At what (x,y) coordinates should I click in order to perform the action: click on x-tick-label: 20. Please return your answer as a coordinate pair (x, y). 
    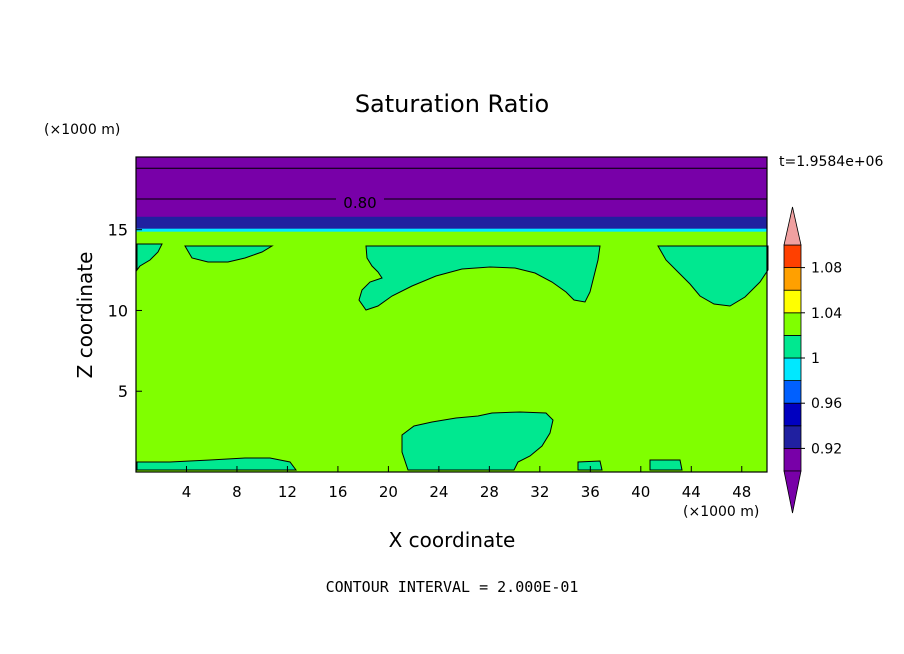
    Looking at the image, I should click on (388, 492).